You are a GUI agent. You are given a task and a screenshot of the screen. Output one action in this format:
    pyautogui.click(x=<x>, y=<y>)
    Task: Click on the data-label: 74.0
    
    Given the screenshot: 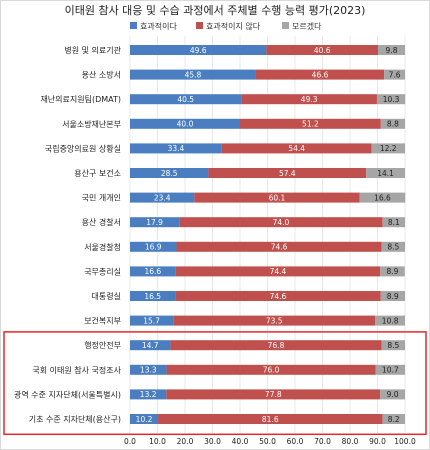 What is the action you would take?
    pyautogui.click(x=281, y=222)
    